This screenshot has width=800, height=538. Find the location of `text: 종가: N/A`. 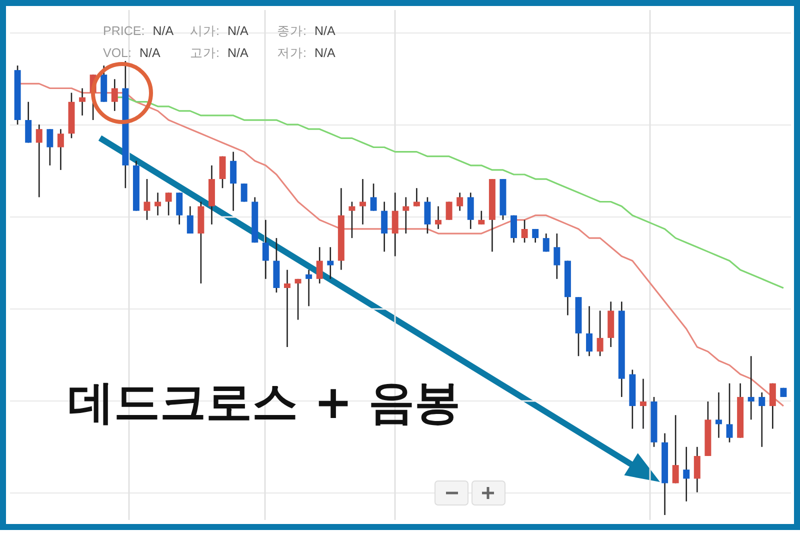

text: 종가: N/A is located at coordinates (306, 31).